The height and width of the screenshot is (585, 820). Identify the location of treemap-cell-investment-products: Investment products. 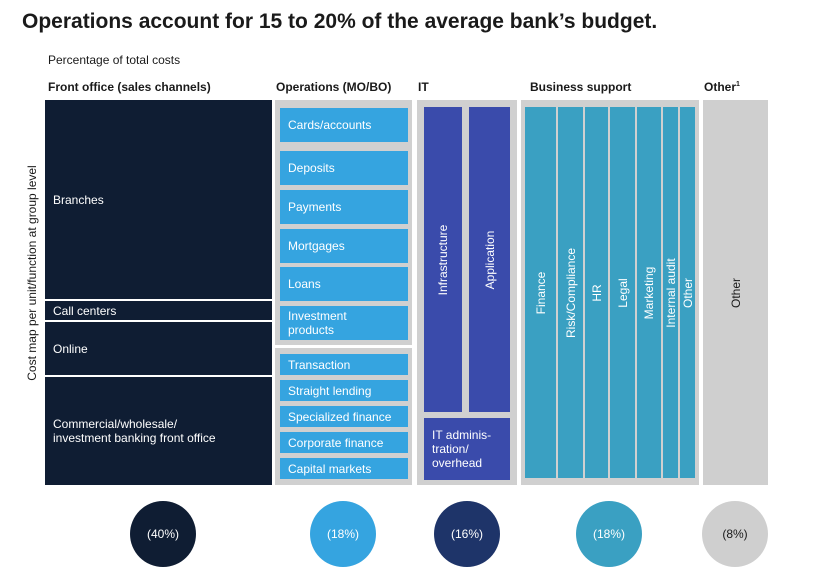
(344, 323).